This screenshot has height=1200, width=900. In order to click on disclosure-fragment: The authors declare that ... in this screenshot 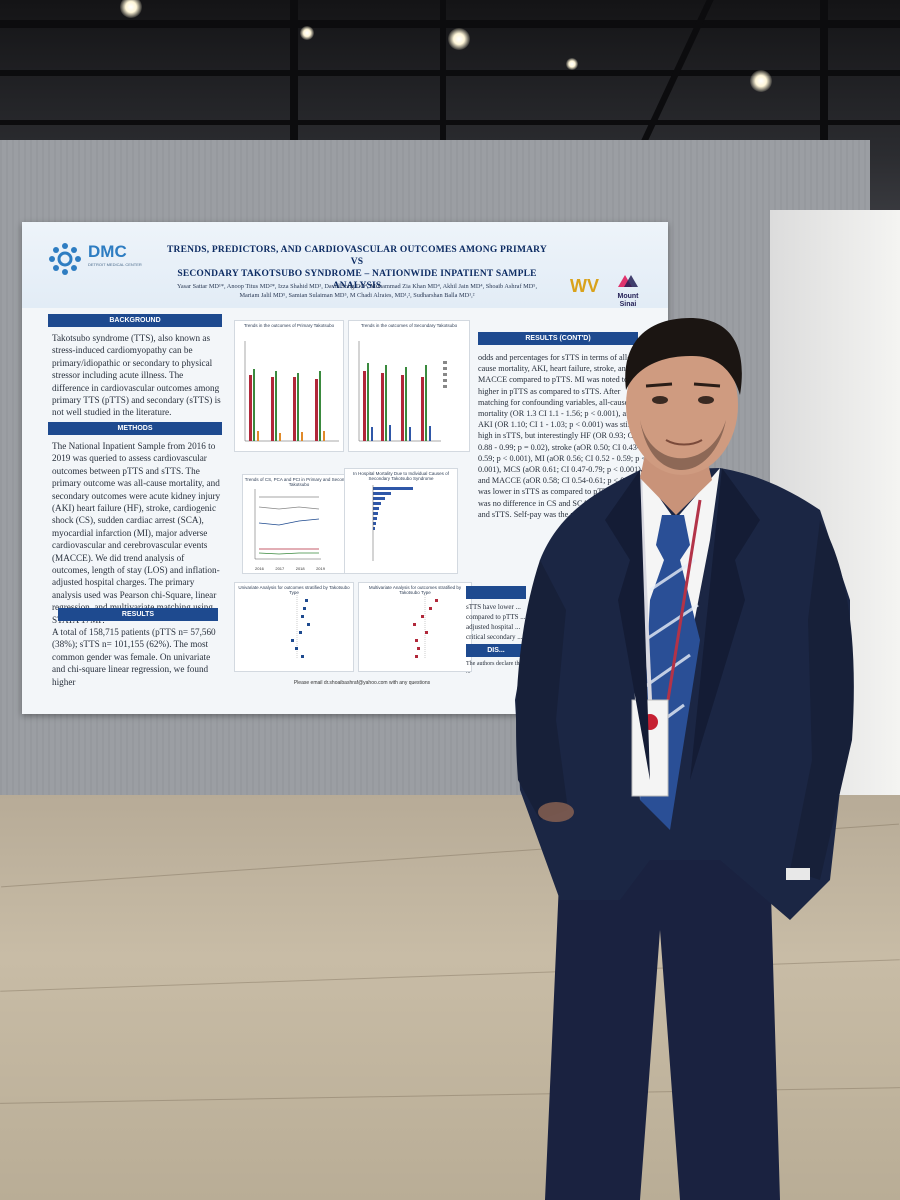, I will do `click(495, 668)`.